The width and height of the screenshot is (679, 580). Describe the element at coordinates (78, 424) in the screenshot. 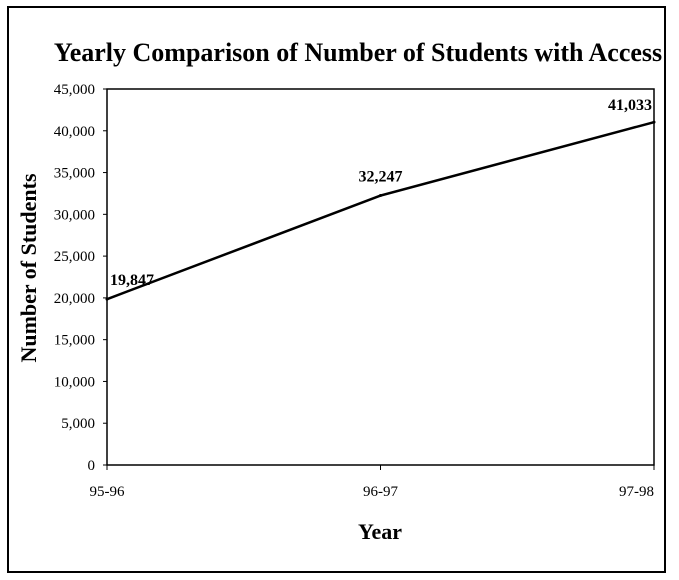

I see `y-tick-label: 5,000` at that location.